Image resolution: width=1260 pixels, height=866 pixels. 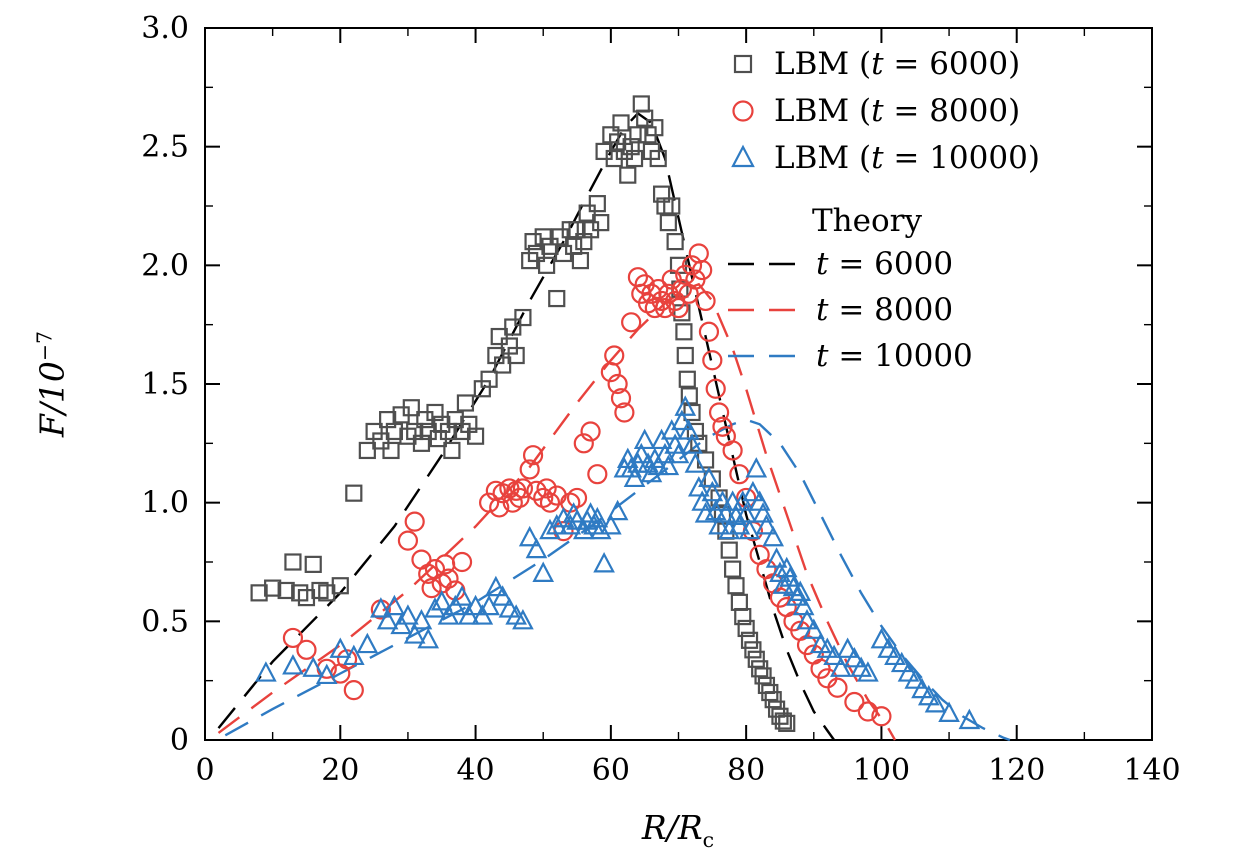 What do you see at coordinates (746, 770) in the screenshot?
I see `x-tick-label: 80` at bounding box center [746, 770].